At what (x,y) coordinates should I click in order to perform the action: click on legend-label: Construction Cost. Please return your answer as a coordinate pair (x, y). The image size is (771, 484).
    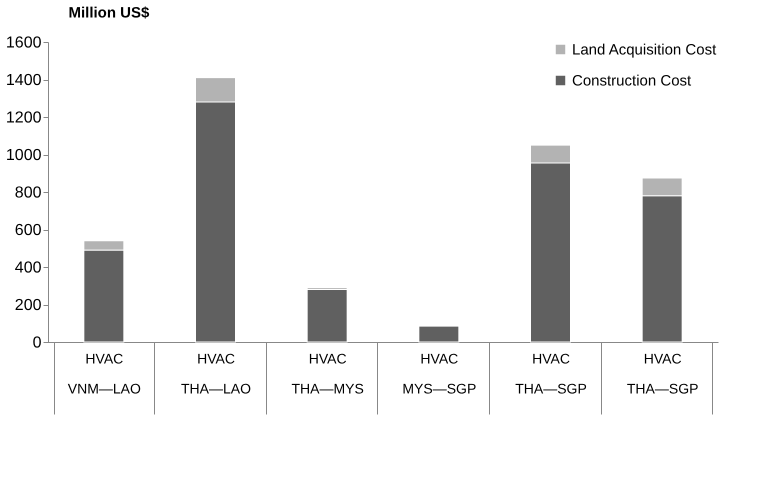
    Looking at the image, I should click on (632, 81).